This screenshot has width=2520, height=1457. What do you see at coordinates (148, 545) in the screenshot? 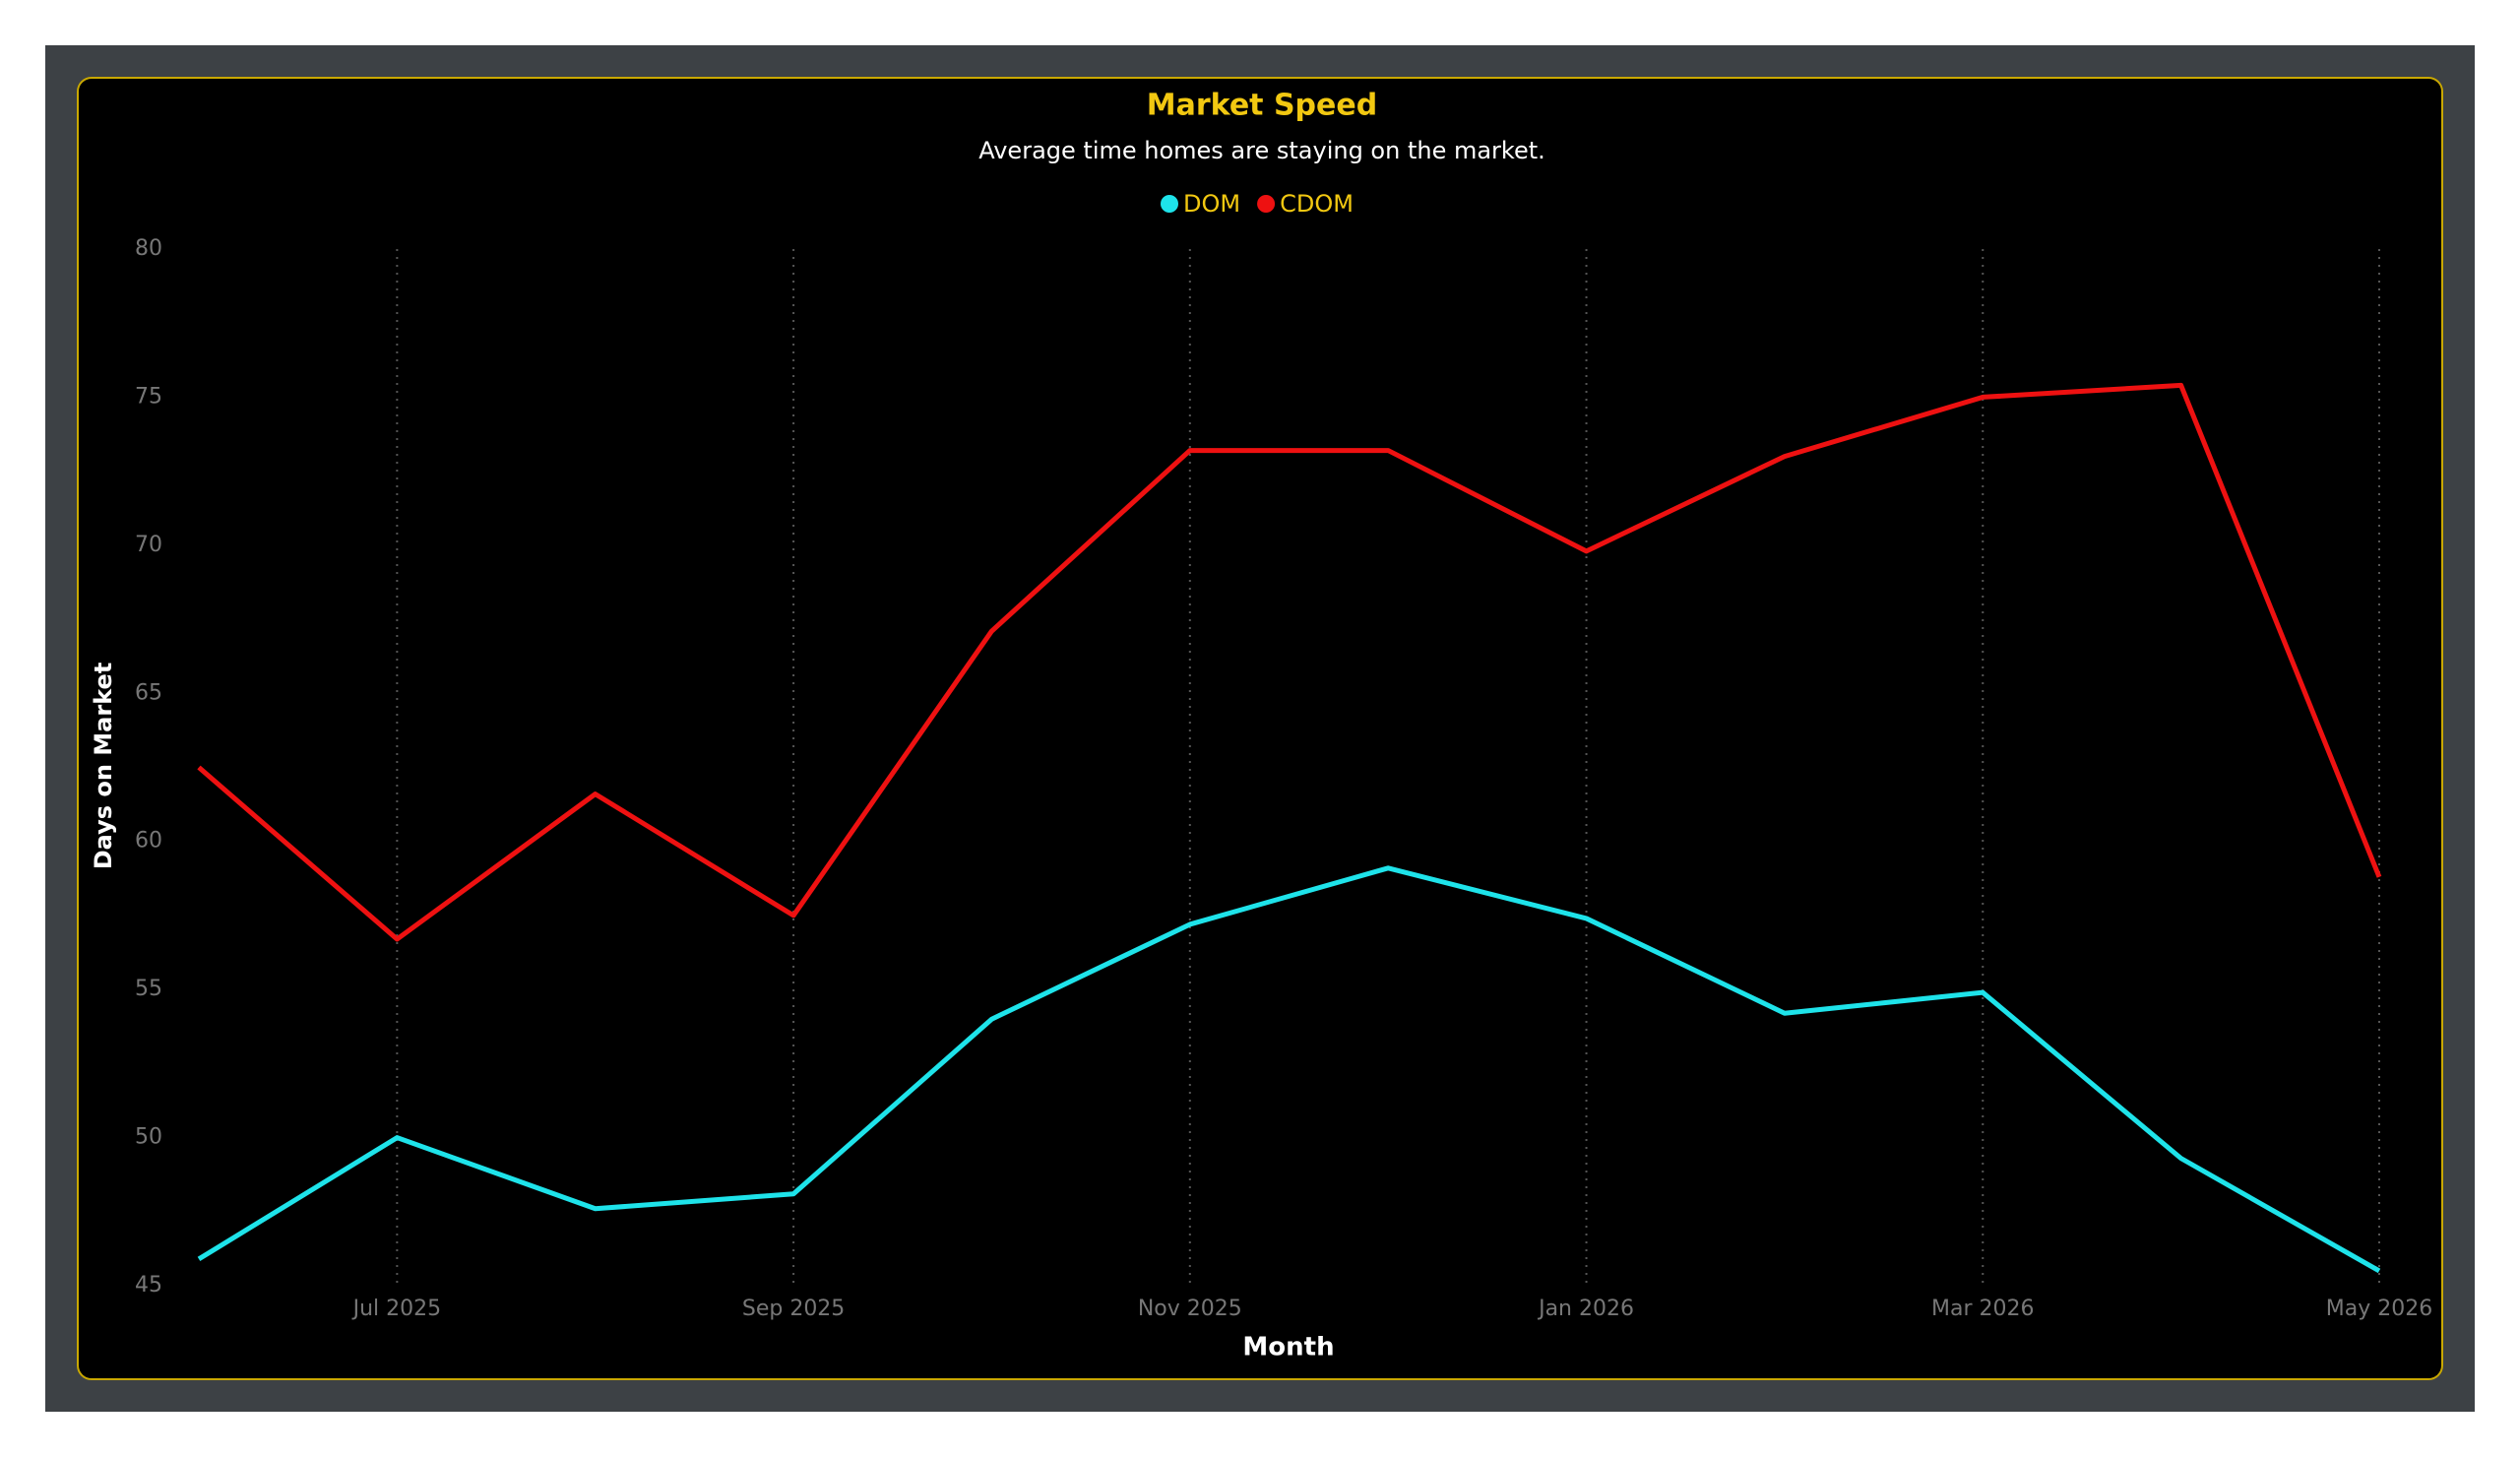
I see `y-tick-label: 70` at bounding box center [148, 545].